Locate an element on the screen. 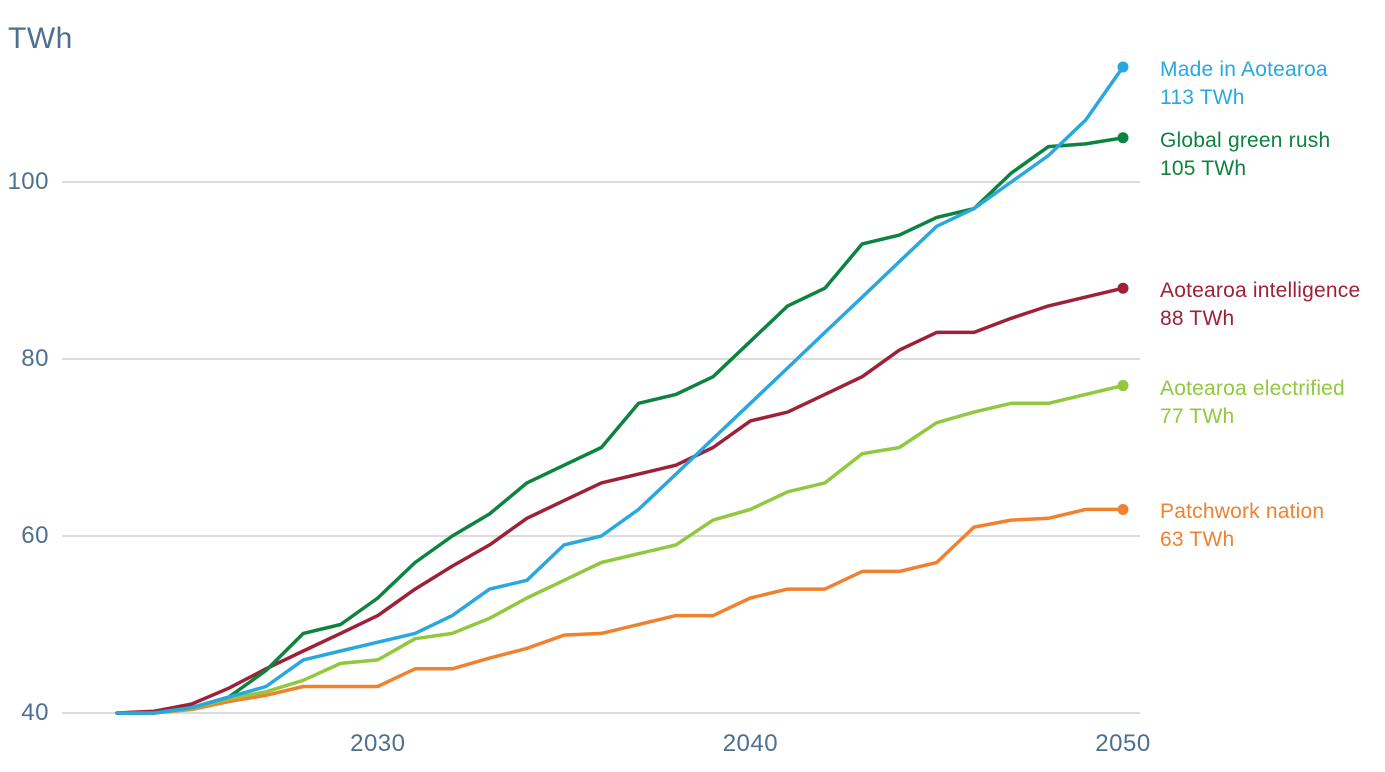 The height and width of the screenshot is (772, 1385). x-tick-2030: 2030 is located at coordinates (378, 743).